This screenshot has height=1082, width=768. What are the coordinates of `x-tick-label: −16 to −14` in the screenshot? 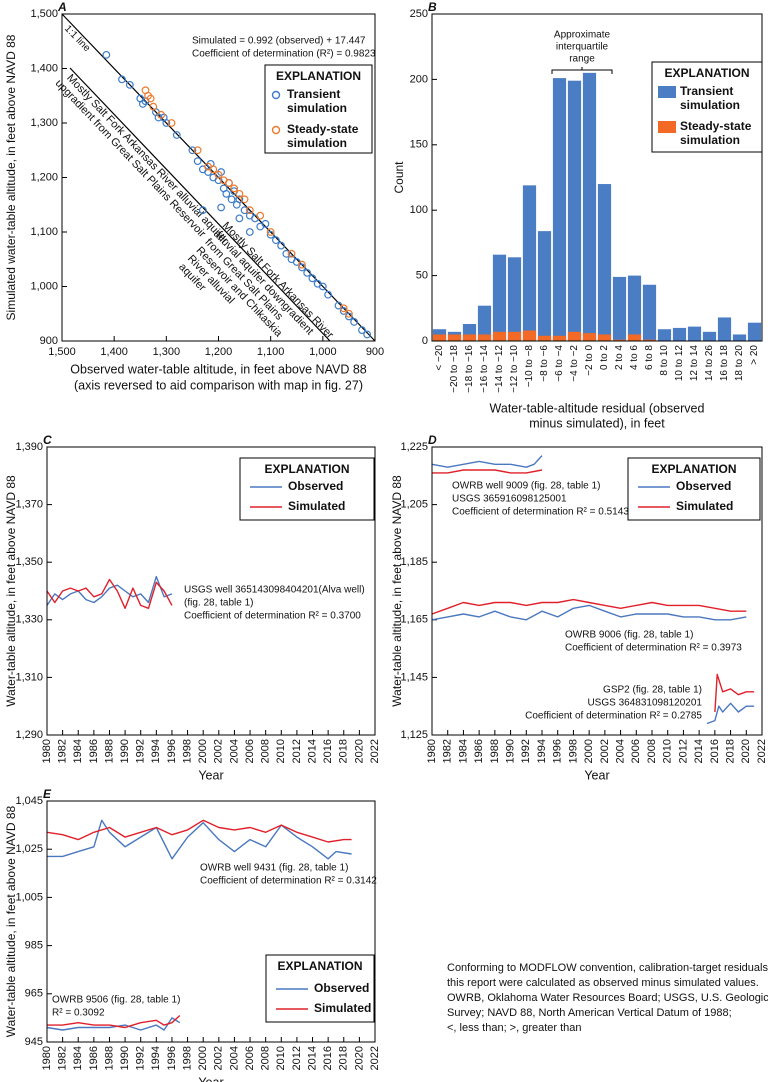 It's located at (484, 369).